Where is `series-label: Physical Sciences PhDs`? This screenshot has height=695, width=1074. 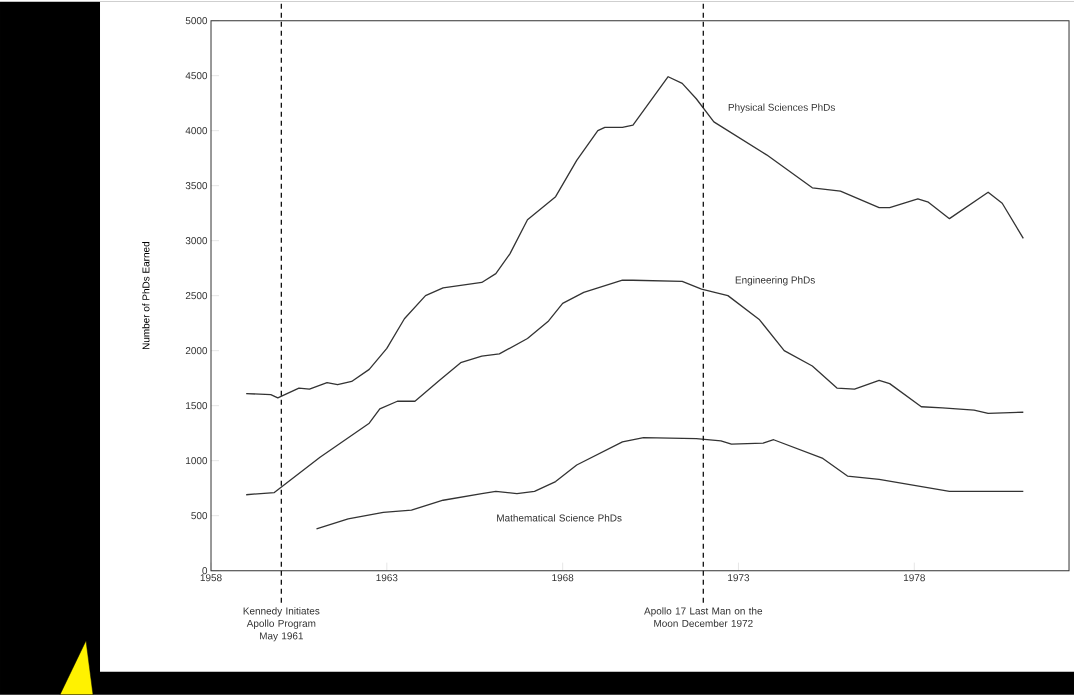
series-label: Physical Sciences PhDs is located at coordinates (781, 108).